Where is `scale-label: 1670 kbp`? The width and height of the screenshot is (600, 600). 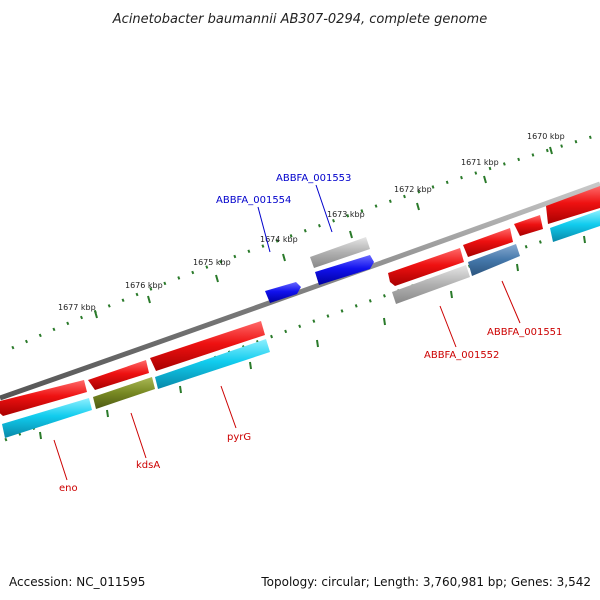
scale-label: 1670 kbp is located at coordinates (546, 136).